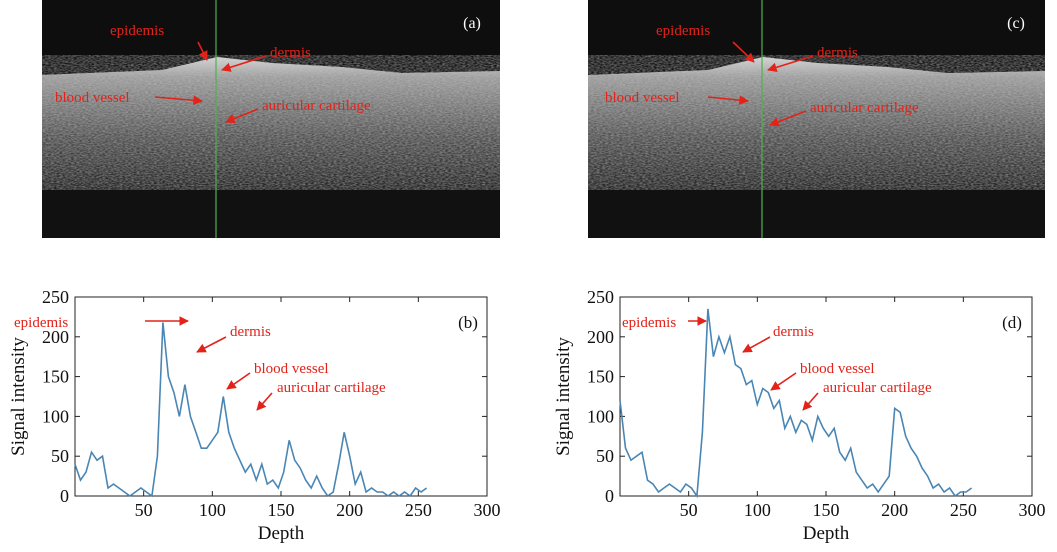 The height and width of the screenshot is (552, 1057). I want to click on panel-label: (b), so click(468, 322).